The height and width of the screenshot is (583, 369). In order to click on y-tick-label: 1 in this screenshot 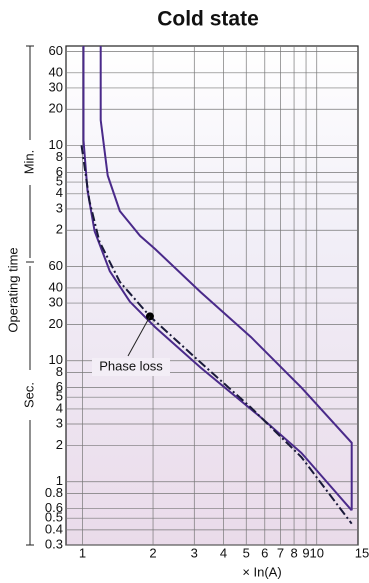, I will do `click(59, 480)`.